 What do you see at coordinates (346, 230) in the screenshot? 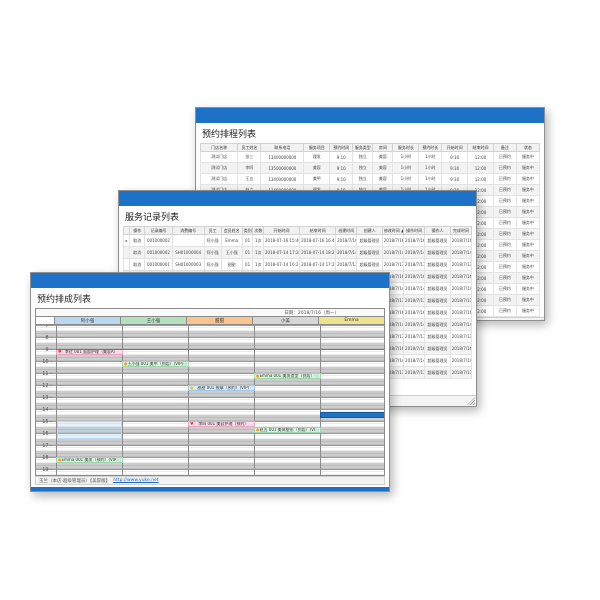
I see `column-header: 创建时间` at bounding box center [346, 230].